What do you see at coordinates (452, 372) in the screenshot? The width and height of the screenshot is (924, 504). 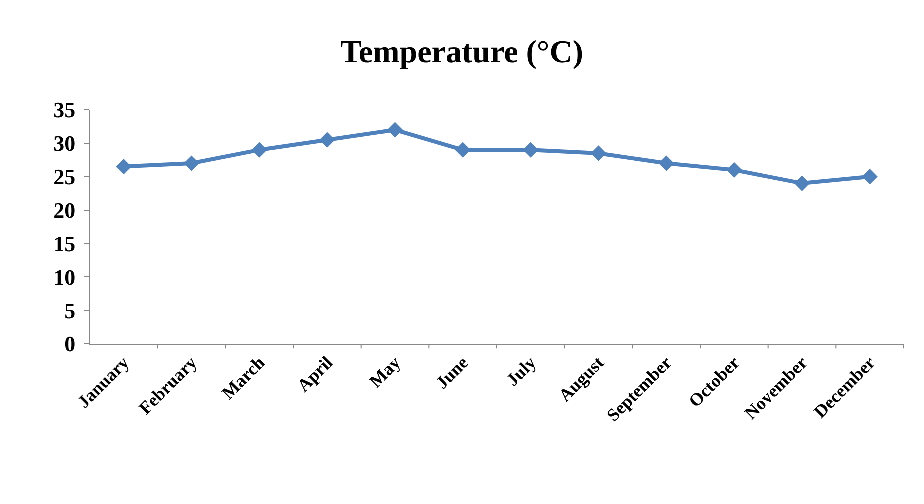 I see `x-tick-label: June` at bounding box center [452, 372].